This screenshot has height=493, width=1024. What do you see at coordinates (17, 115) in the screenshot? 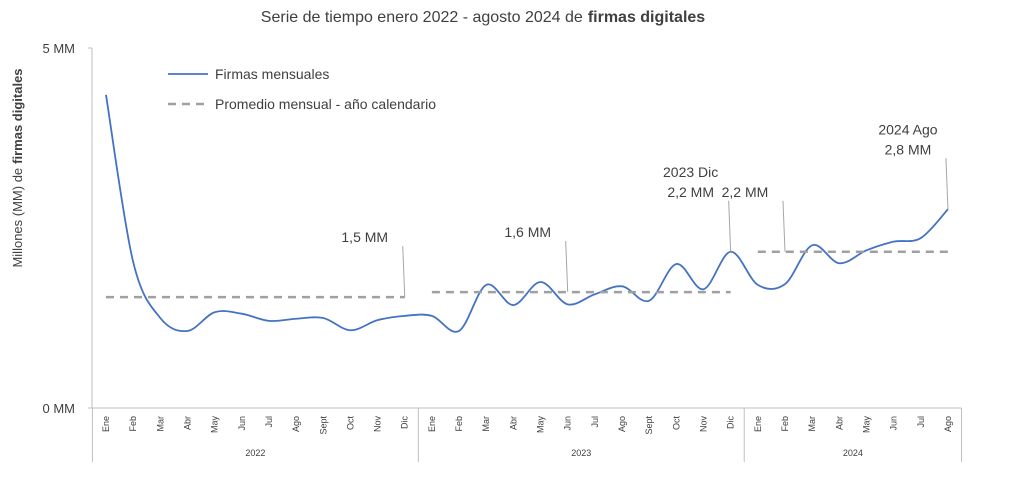
I see `y-title-part: firmas digitales` at bounding box center [17, 115].